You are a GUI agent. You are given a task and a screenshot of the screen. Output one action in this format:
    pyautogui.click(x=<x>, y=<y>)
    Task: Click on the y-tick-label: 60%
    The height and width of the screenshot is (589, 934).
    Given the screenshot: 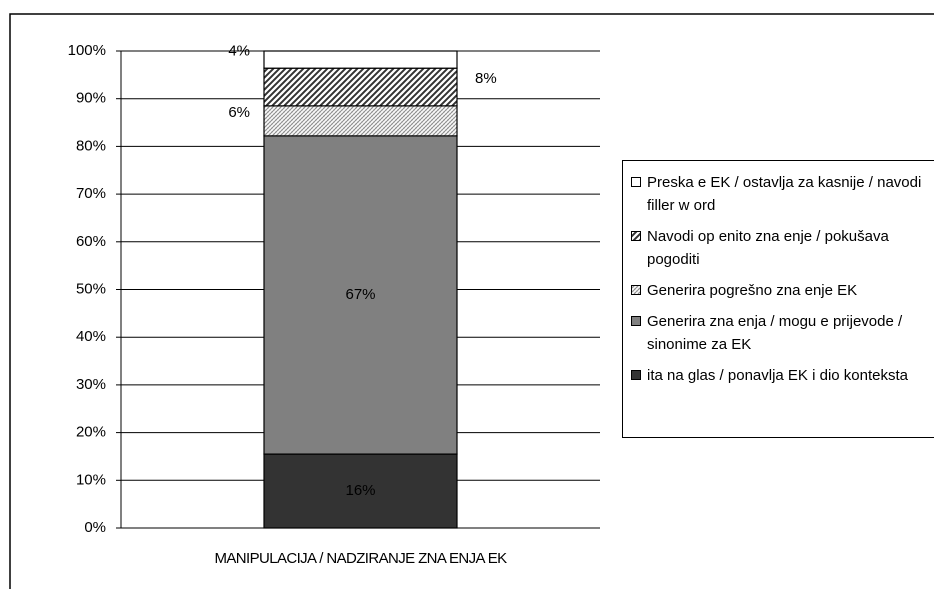 What is the action you would take?
    pyautogui.click(x=91, y=241)
    